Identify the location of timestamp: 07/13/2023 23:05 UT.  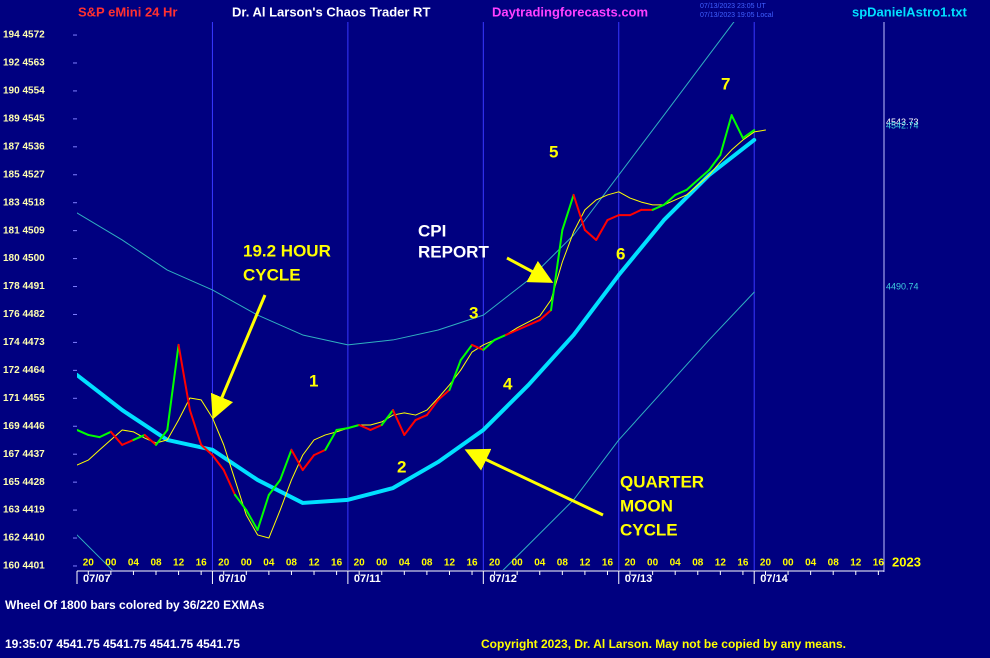
(733, 6).